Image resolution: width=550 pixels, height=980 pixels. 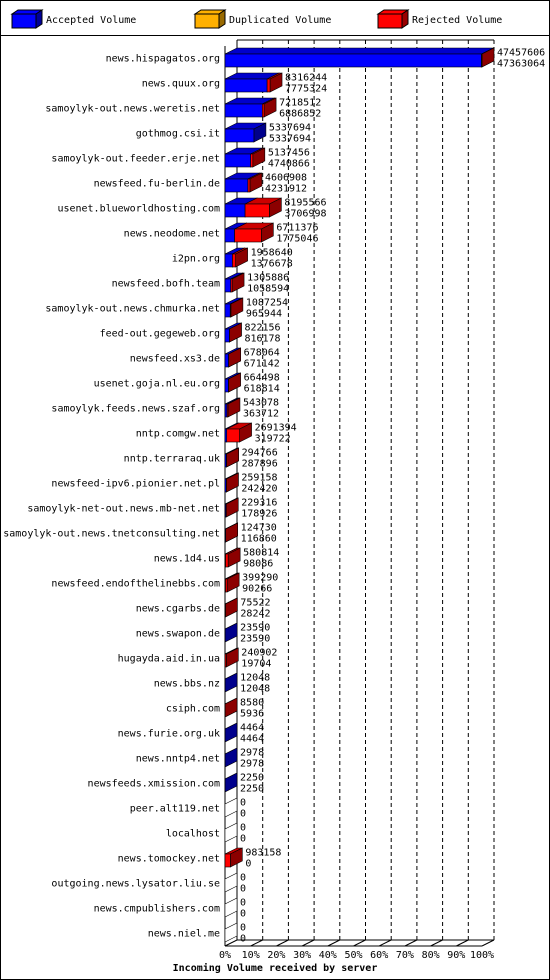 I want to click on total-label: 8316244, so click(x=306, y=78).